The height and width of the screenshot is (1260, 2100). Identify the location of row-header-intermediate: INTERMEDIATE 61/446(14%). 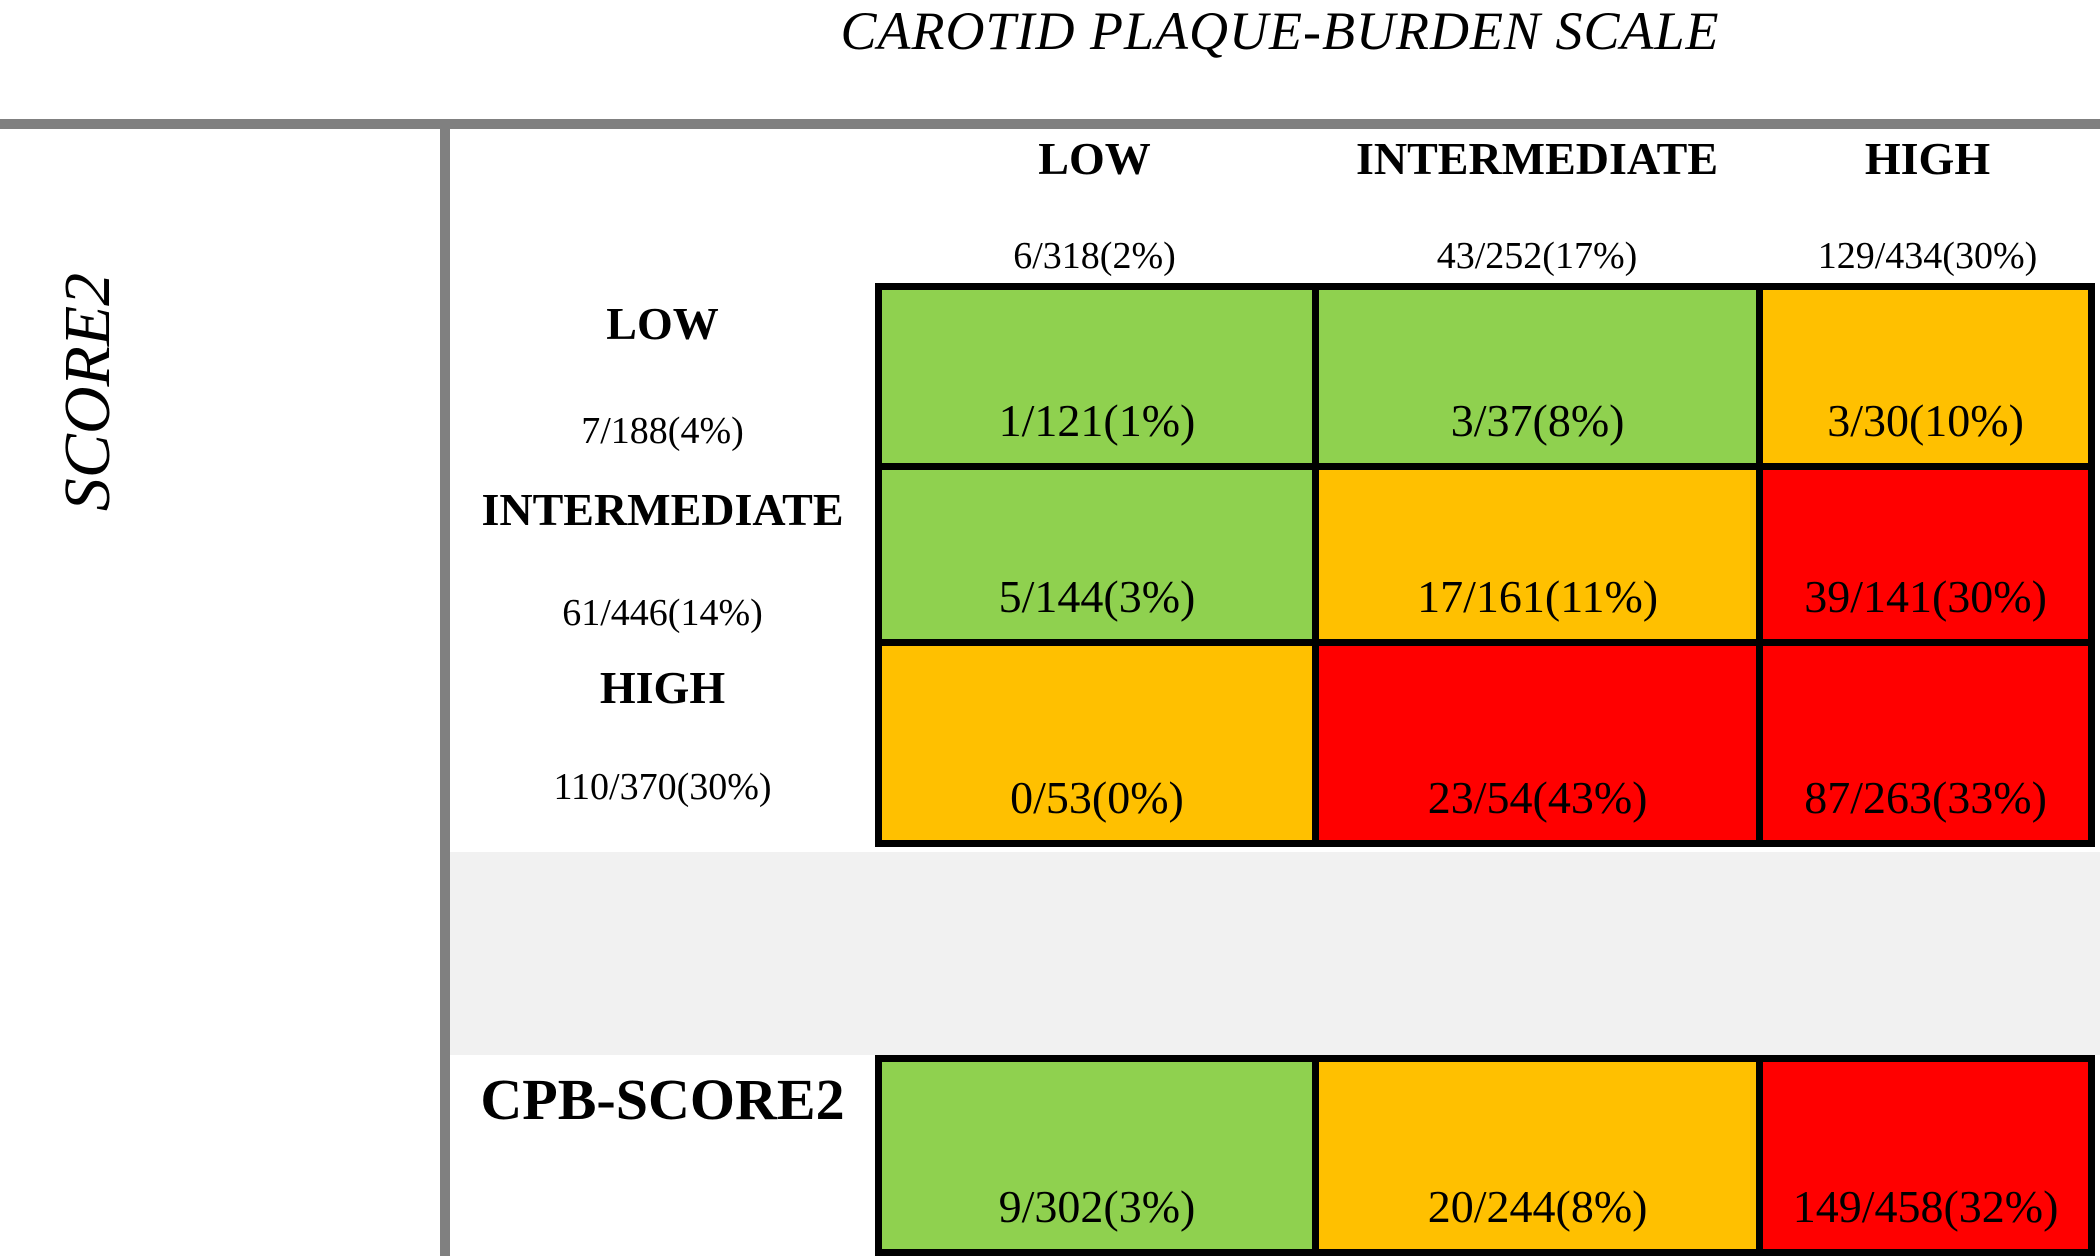
(662, 555).